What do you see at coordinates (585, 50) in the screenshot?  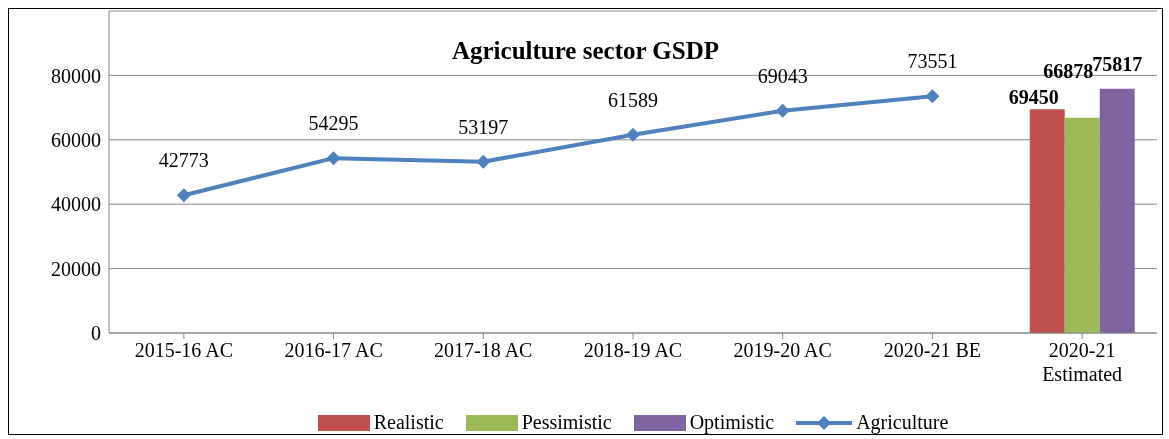 I see `text: Agriculture sector GSDP` at bounding box center [585, 50].